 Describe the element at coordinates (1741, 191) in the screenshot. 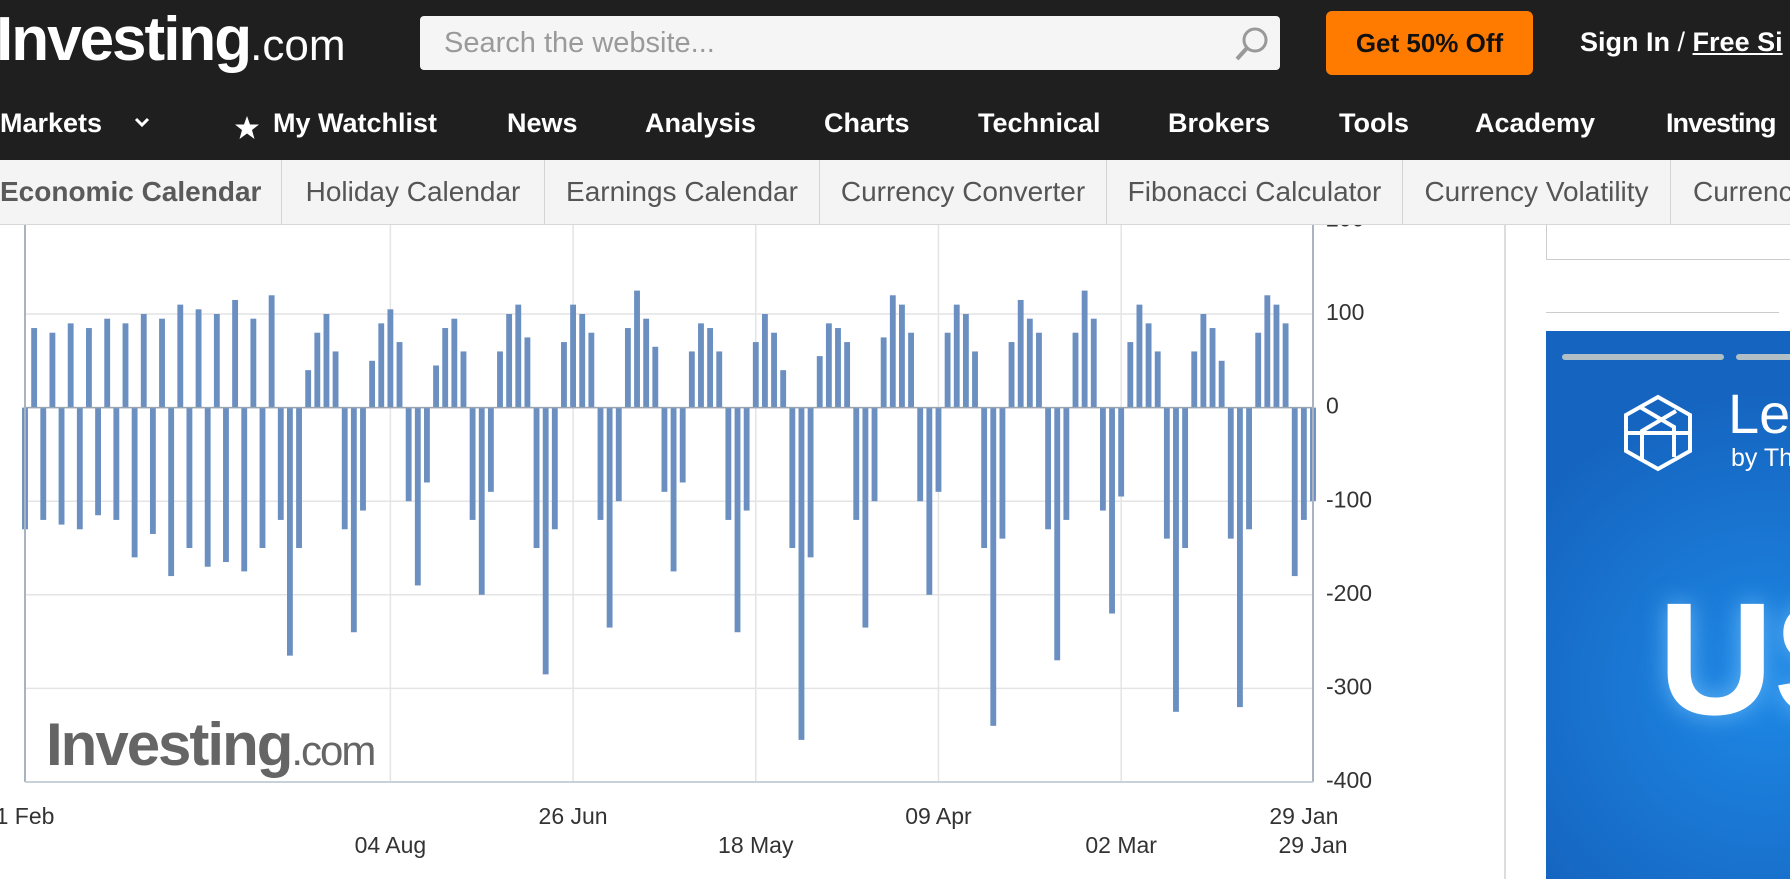

I see `subnav-item: Currenc` at that location.